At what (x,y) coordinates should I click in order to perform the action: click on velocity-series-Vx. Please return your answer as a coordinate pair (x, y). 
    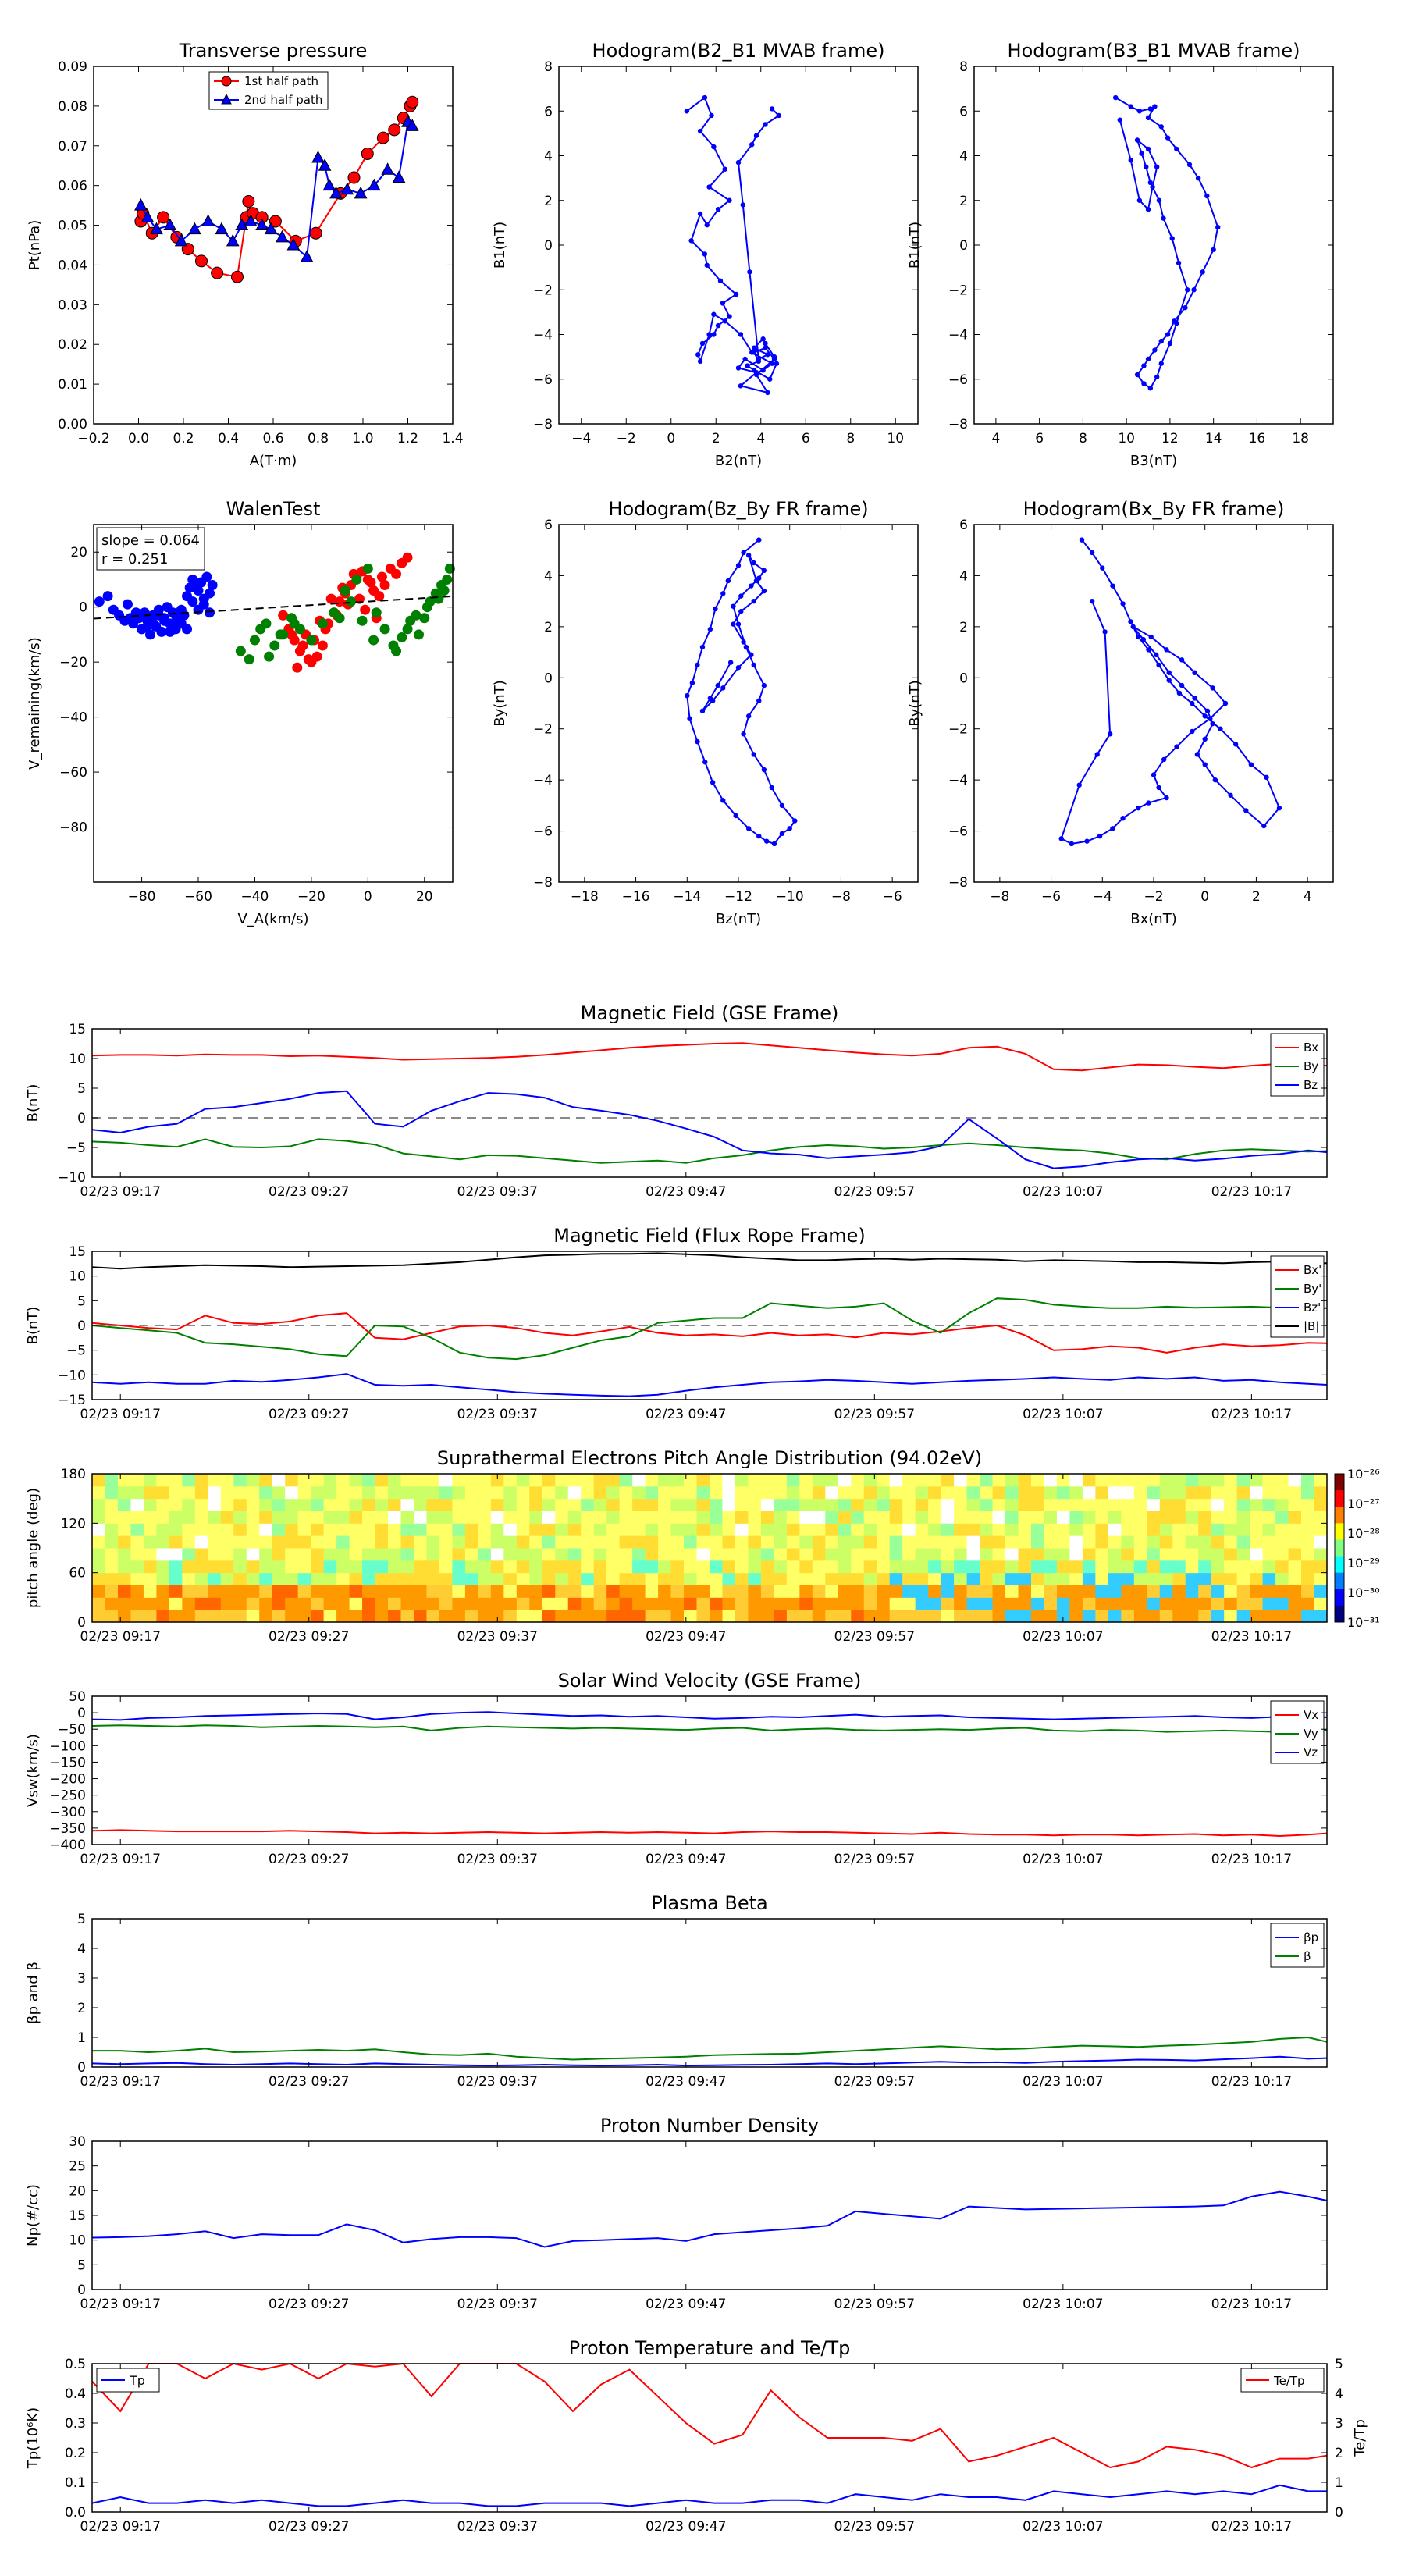
    Looking at the image, I should click on (710, 1833).